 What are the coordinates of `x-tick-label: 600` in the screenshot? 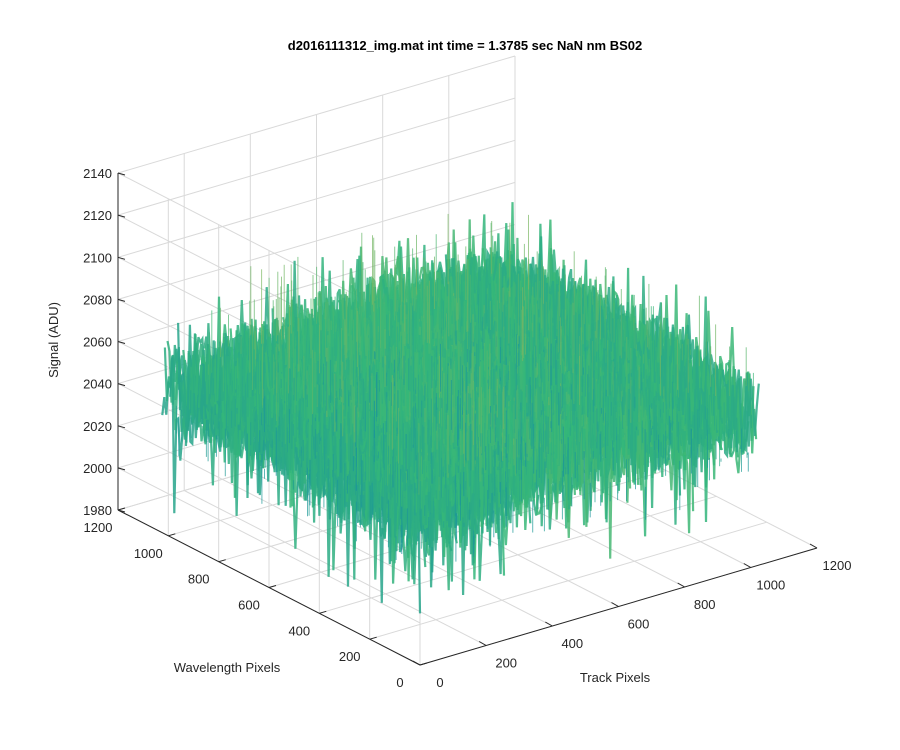 It's located at (639, 624).